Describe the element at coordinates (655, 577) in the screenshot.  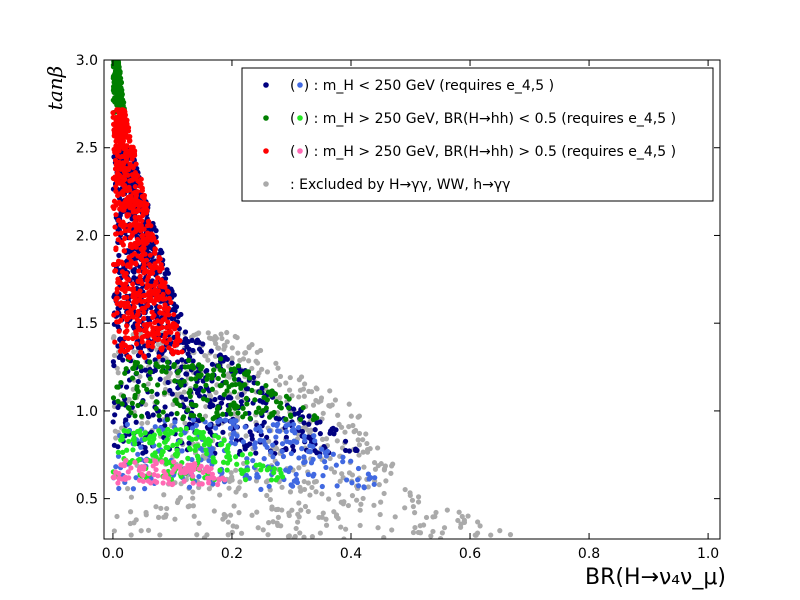
I see `x-axis-label: BR(H→ν₄ν_μ)` at that location.